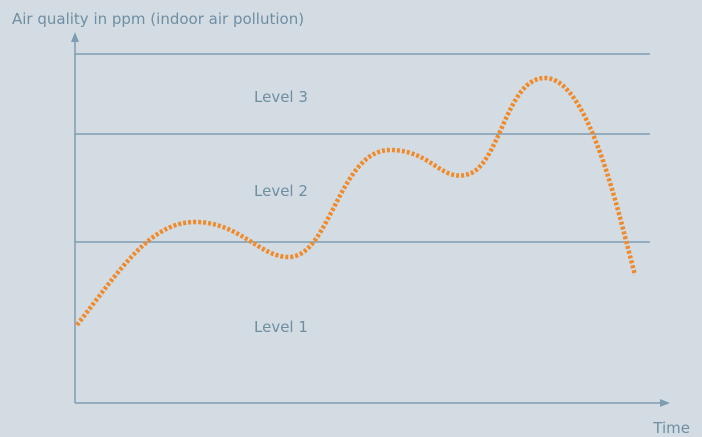 The width and height of the screenshot is (702, 437). I want to click on y-axis-arrow, so click(75, 37).